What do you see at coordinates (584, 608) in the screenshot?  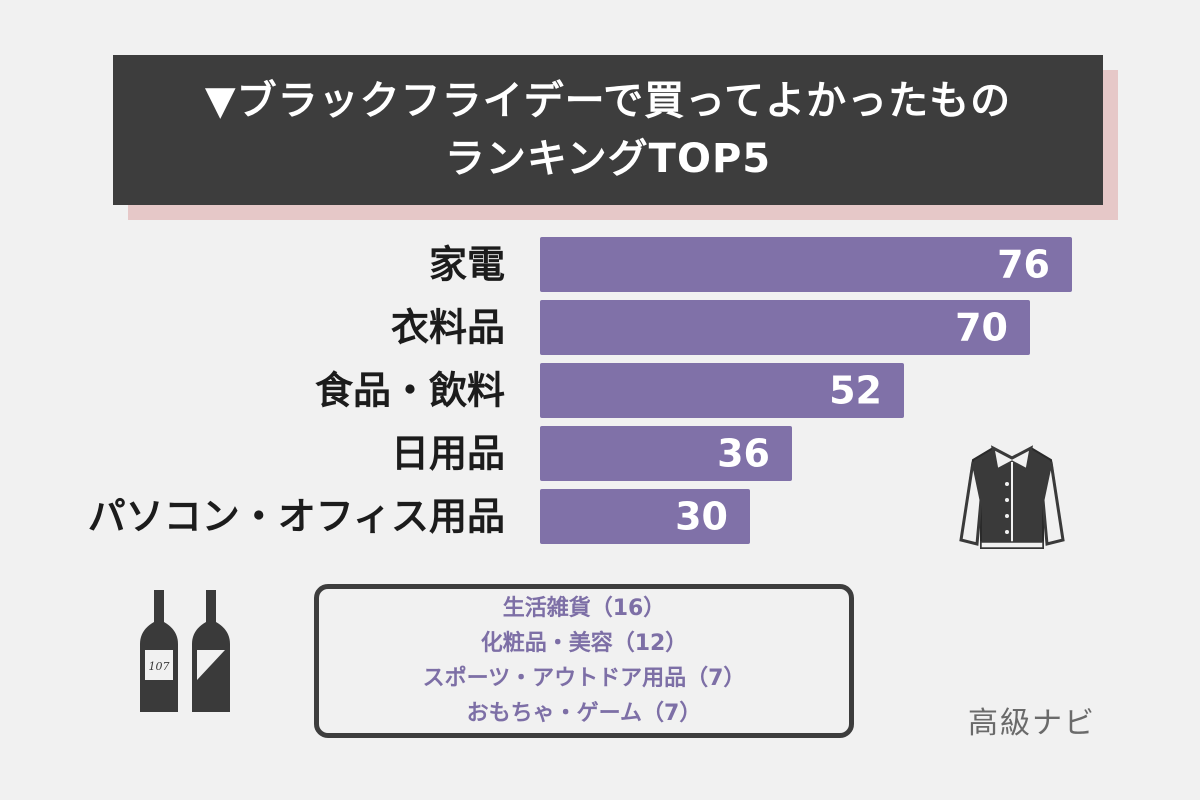 I see `other-item: 生活雑貨（16）` at bounding box center [584, 608].